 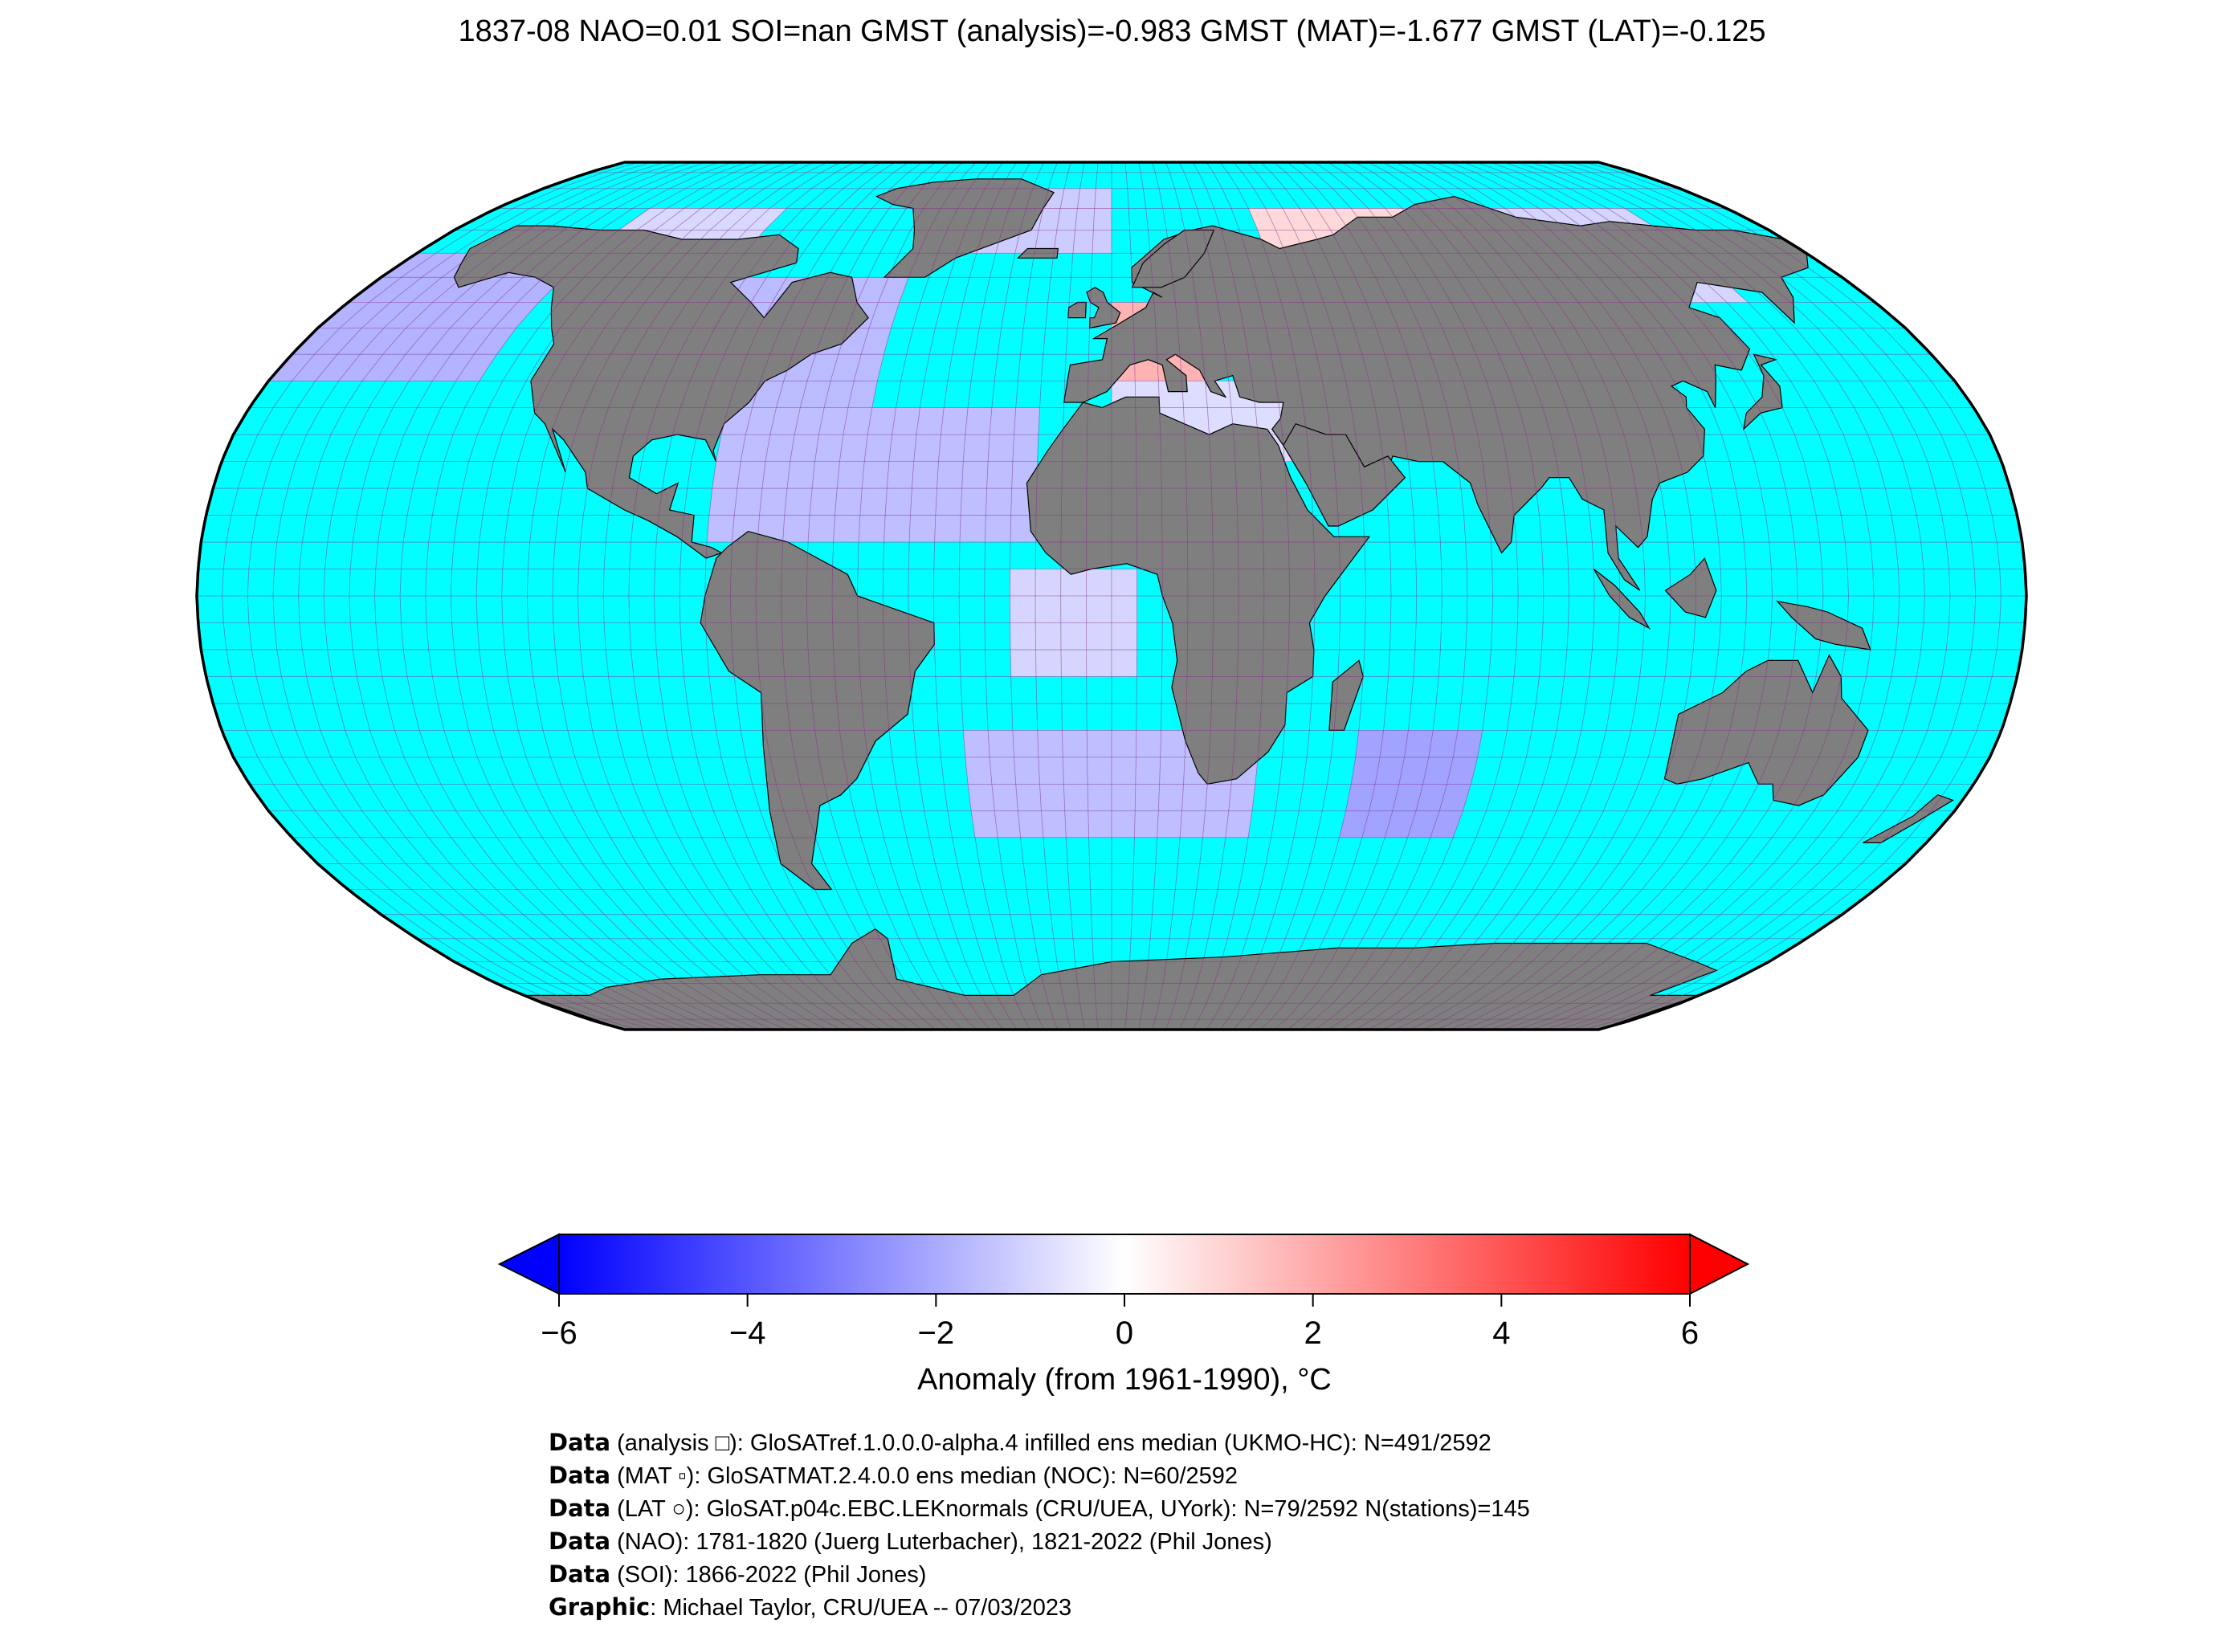 What do you see at coordinates (1313, 1333) in the screenshot?
I see `colorbar-tick-label: 2` at bounding box center [1313, 1333].